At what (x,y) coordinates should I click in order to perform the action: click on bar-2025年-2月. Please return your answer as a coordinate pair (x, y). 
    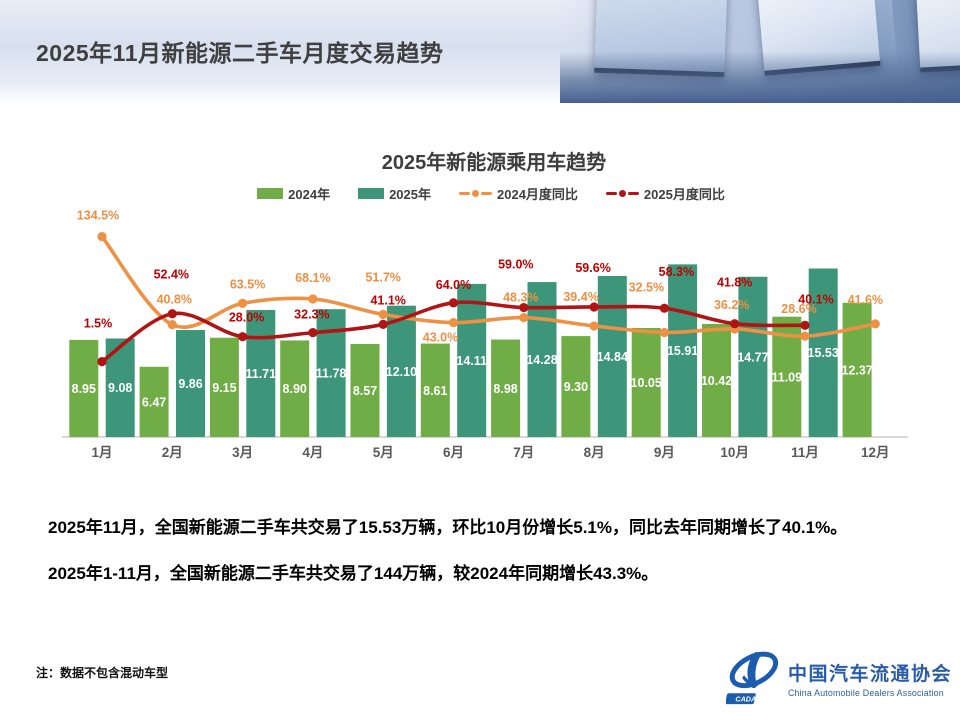
    Looking at the image, I should click on (190, 383).